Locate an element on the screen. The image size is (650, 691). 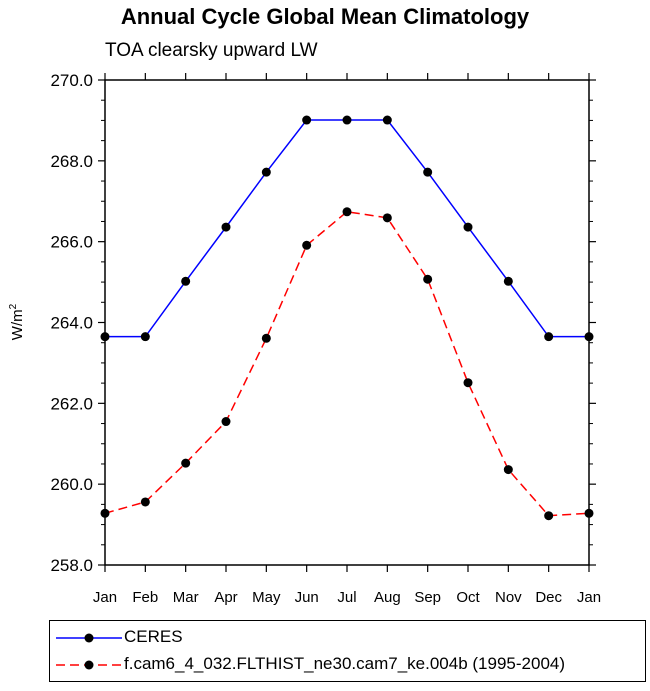
y-tick-label: 258.0 is located at coordinates (71, 565).